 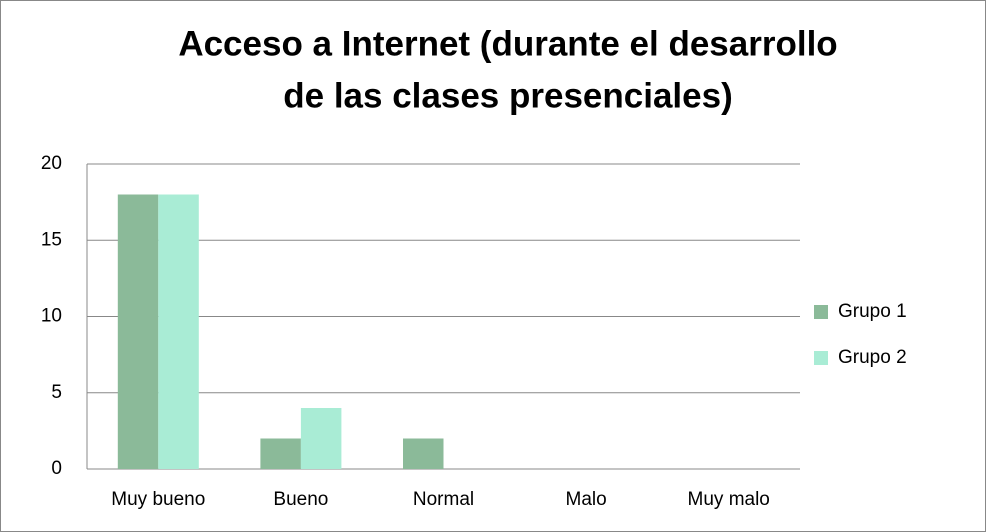 What do you see at coordinates (443, 499) in the screenshot?
I see `x-tick-label: Normal` at bounding box center [443, 499].